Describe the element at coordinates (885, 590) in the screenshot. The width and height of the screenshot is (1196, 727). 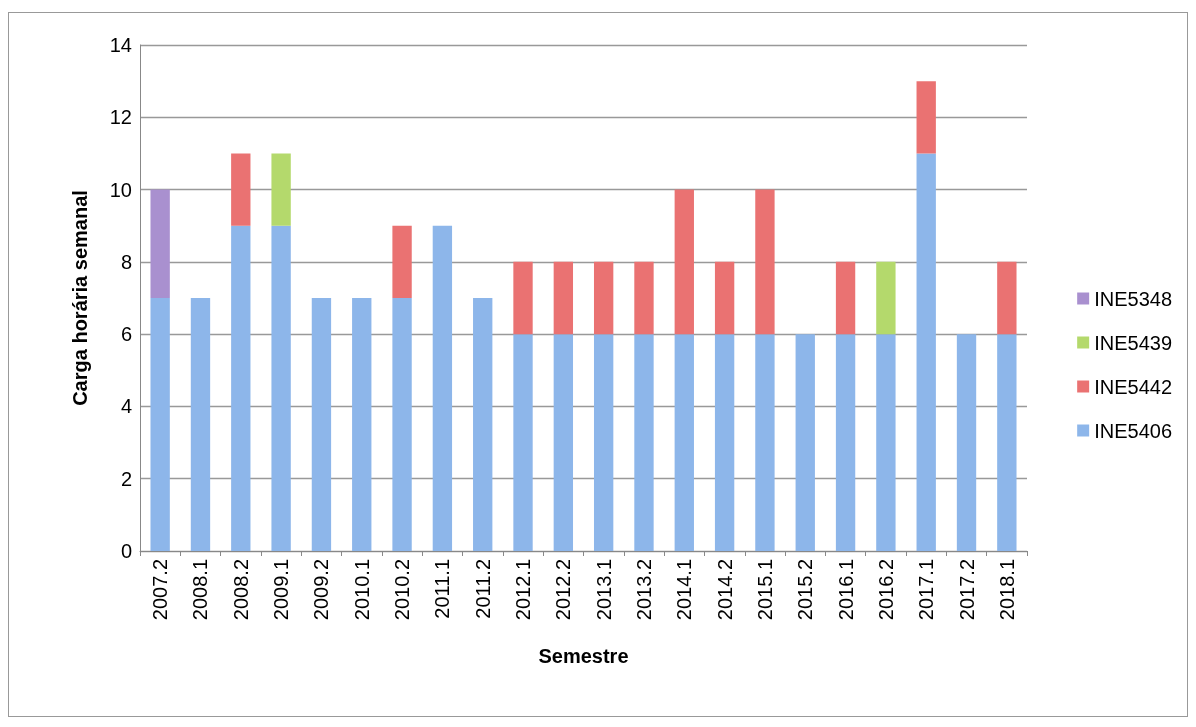
I see `x-tick-label: 2016.2` at that location.